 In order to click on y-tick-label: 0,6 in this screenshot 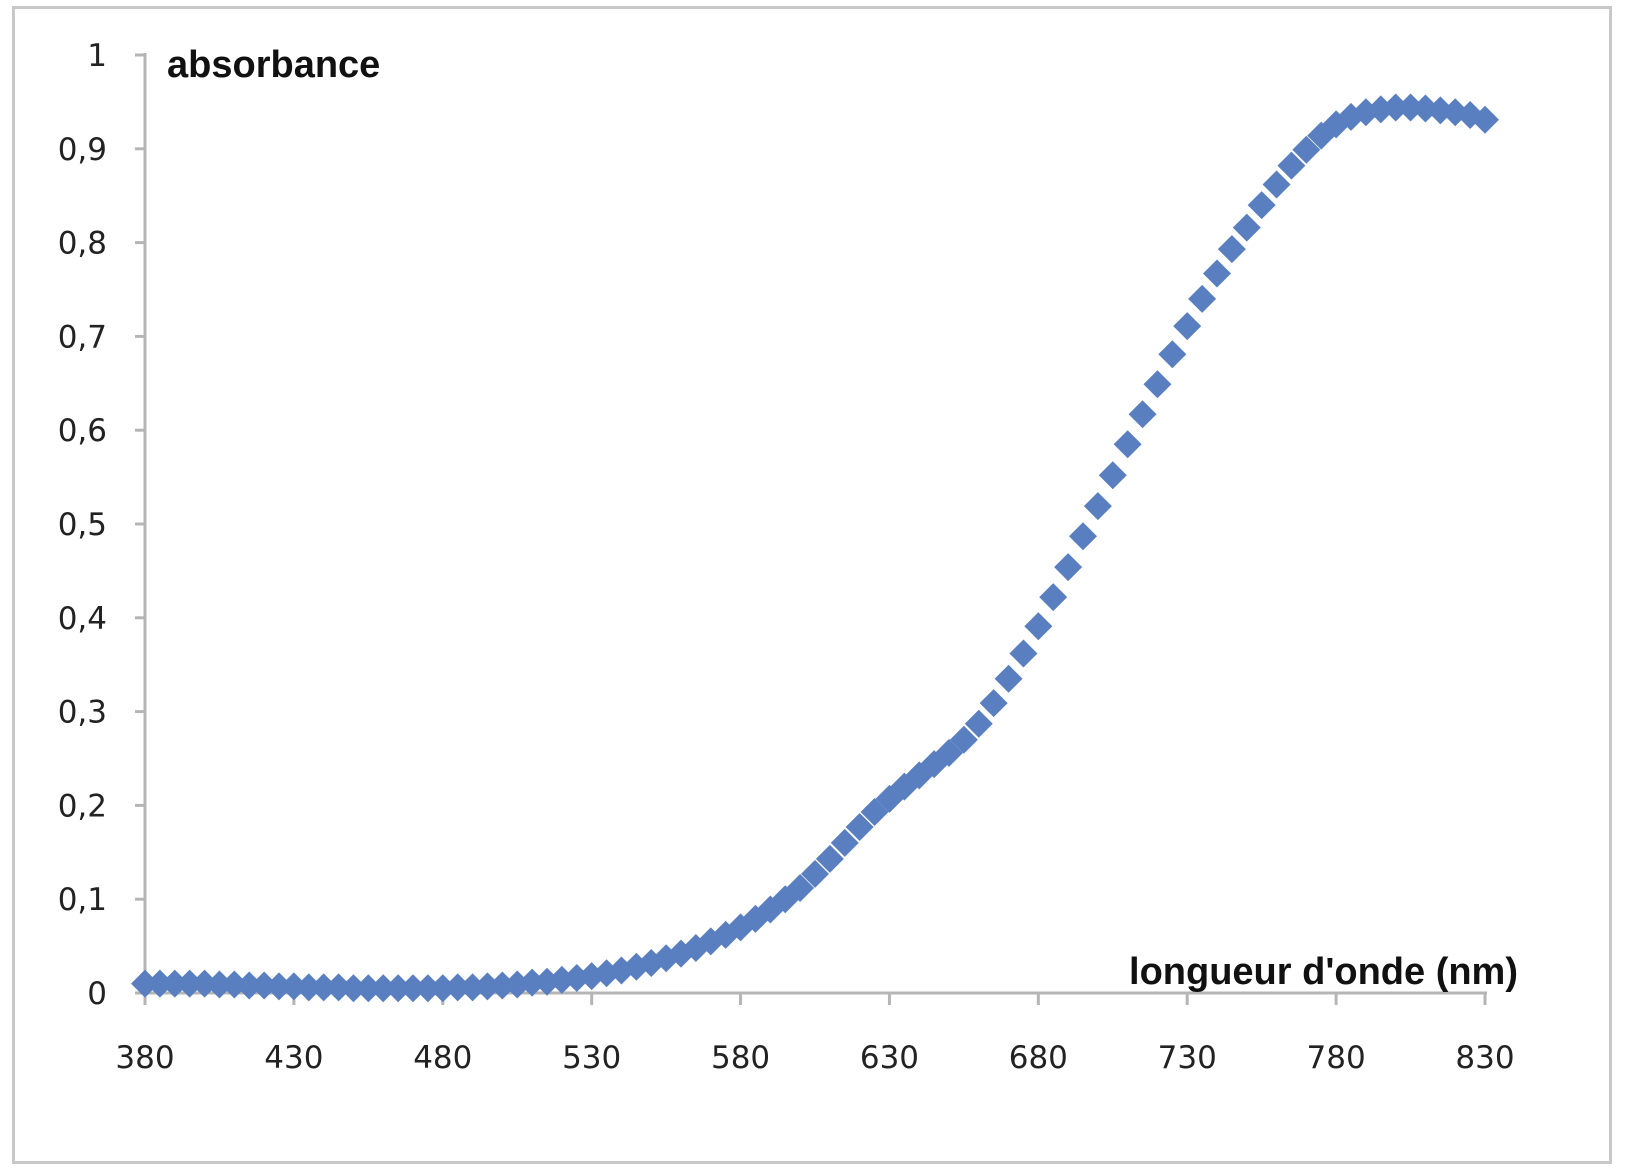, I will do `click(82, 431)`.